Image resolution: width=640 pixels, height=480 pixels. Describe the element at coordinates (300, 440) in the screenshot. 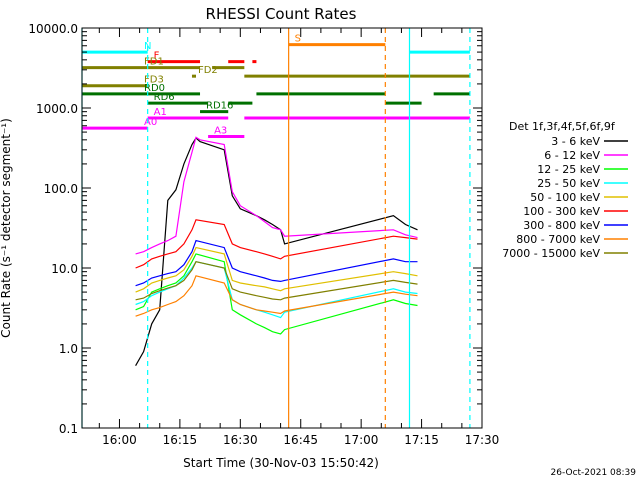

I see `x-tick-label: 16:45` at that location.